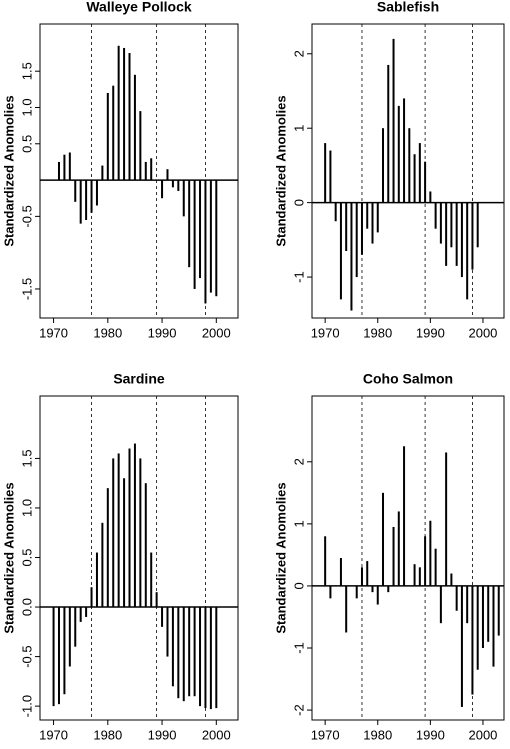 Image resolution: width=510 pixels, height=749 pixels. What do you see at coordinates (26, 71) in the screenshot?
I see `y-tick-label: 1.5` at bounding box center [26, 71].